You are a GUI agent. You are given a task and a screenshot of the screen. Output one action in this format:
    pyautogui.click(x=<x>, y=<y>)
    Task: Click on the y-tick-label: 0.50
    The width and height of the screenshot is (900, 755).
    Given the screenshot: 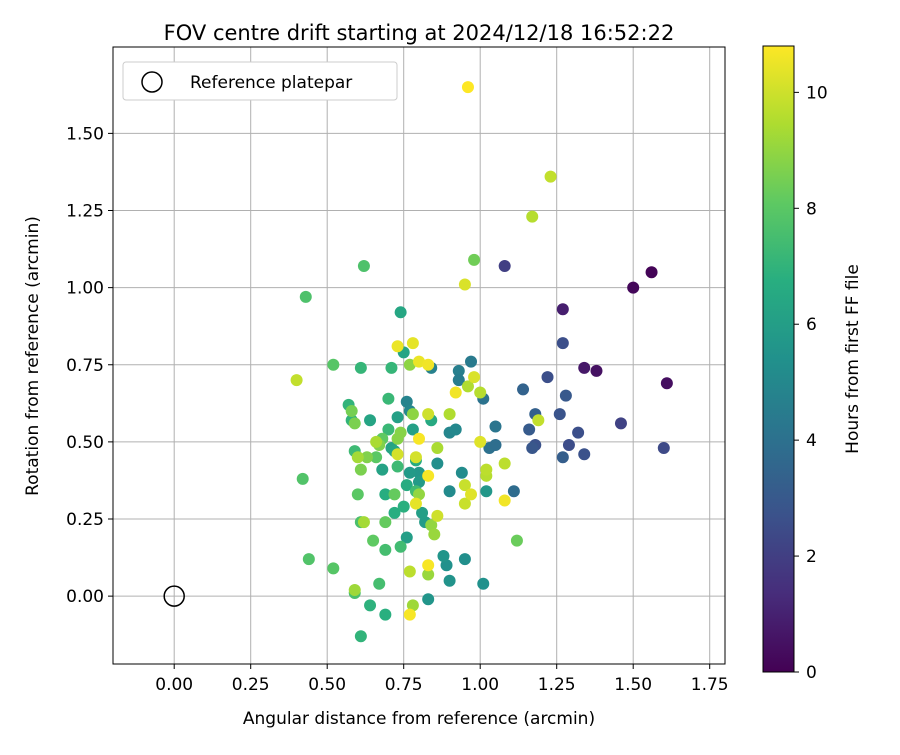 What is the action you would take?
    pyautogui.click(x=85, y=443)
    